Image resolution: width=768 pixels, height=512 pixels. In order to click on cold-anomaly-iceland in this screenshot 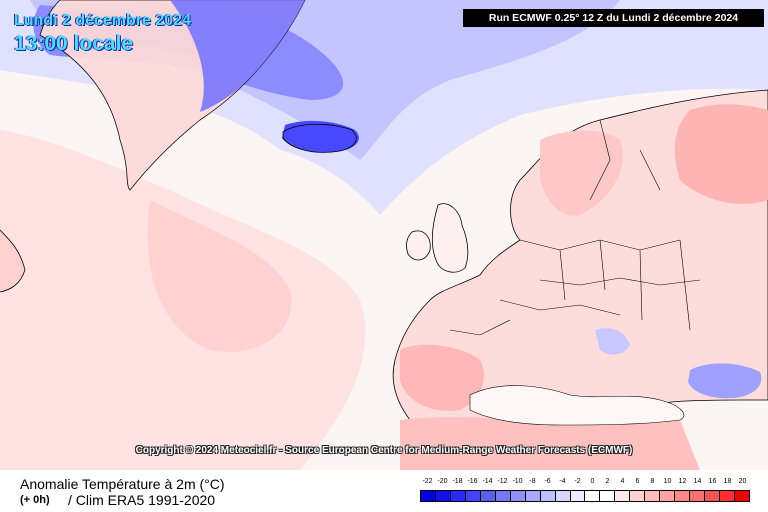, I will do `click(320, 136)`.